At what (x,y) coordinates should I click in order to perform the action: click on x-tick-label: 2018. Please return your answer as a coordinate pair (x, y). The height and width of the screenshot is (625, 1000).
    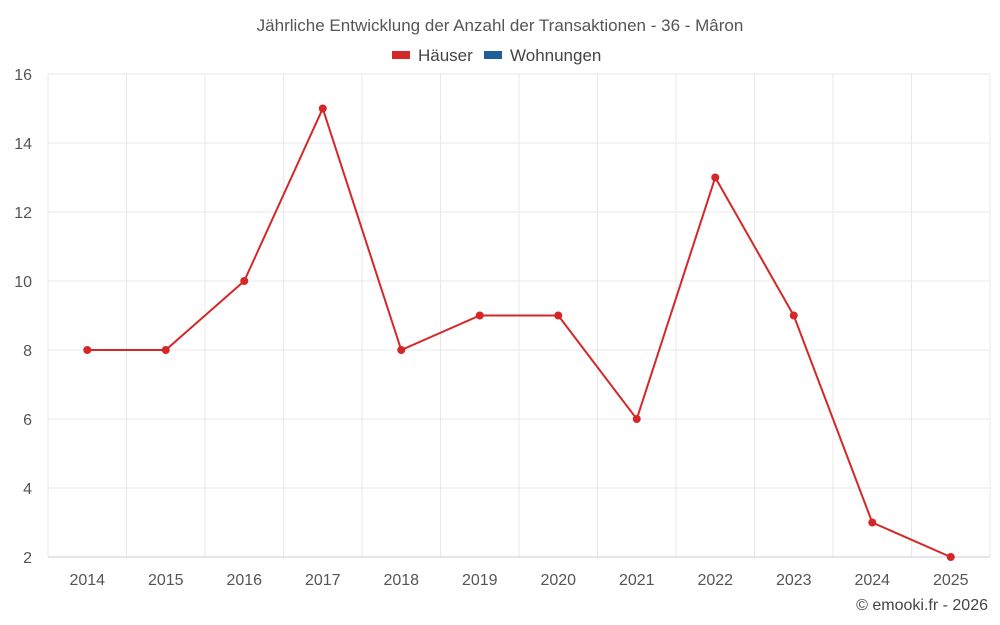
    Looking at the image, I should click on (401, 580).